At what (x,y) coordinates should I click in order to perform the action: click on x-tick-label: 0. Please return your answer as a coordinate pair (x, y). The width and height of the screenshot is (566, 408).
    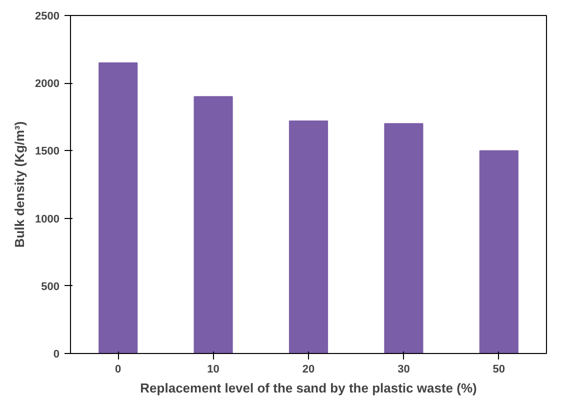
    Looking at the image, I should click on (118, 370).